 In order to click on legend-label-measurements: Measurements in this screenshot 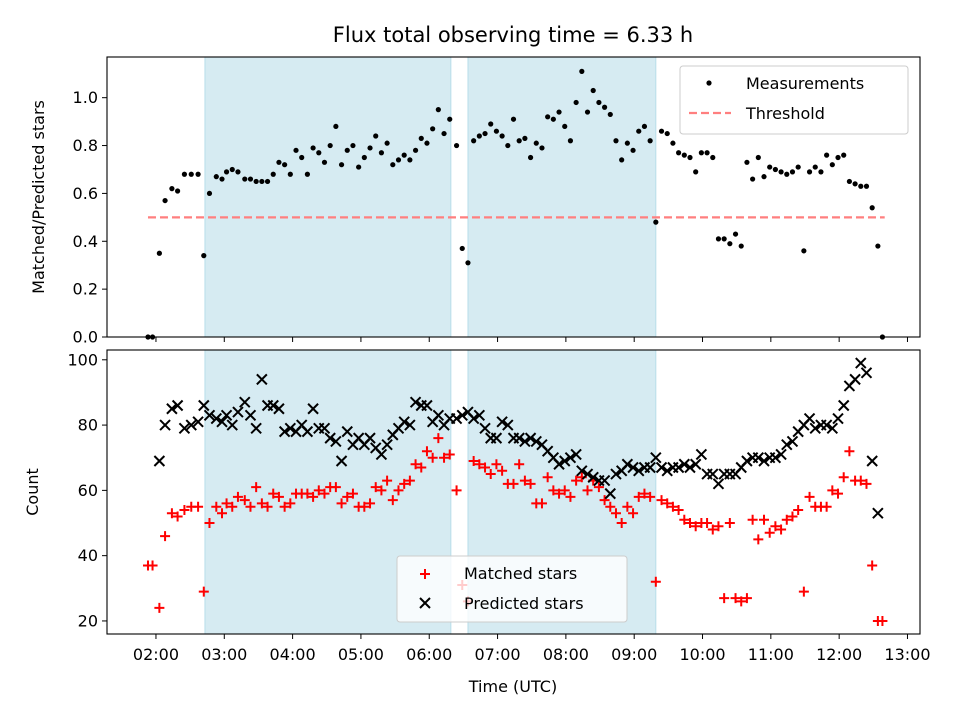, I will do `click(805, 83)`.